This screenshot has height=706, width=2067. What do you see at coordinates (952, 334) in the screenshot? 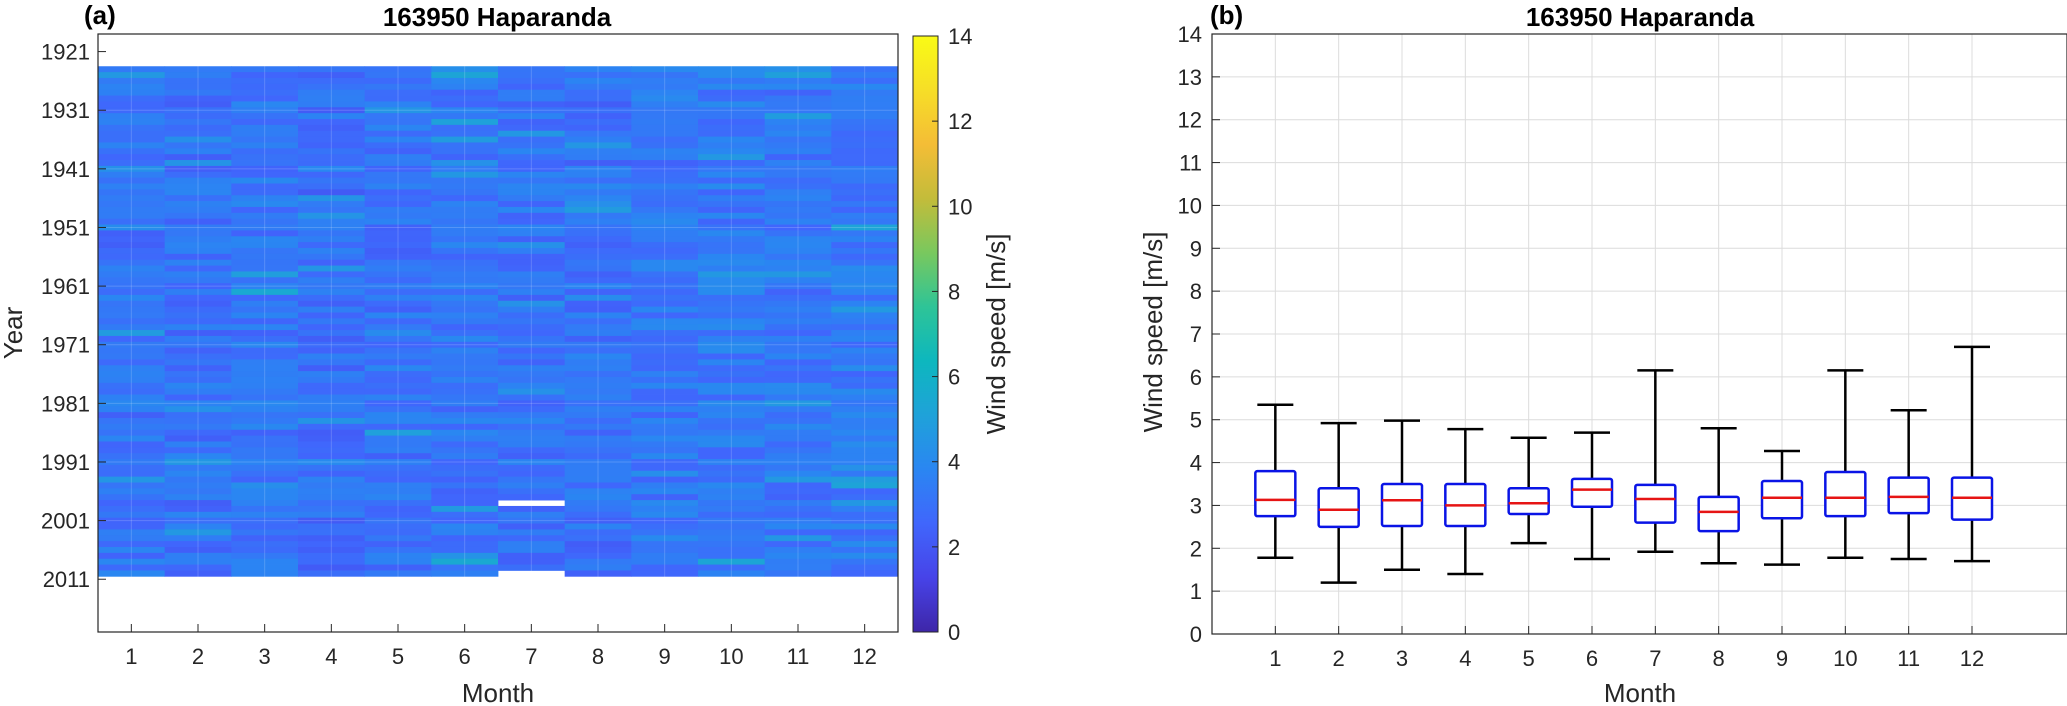
I see `colorbar-ticks: 0 2 4 6 8 10 12 14` at bounding box center [952, 334].